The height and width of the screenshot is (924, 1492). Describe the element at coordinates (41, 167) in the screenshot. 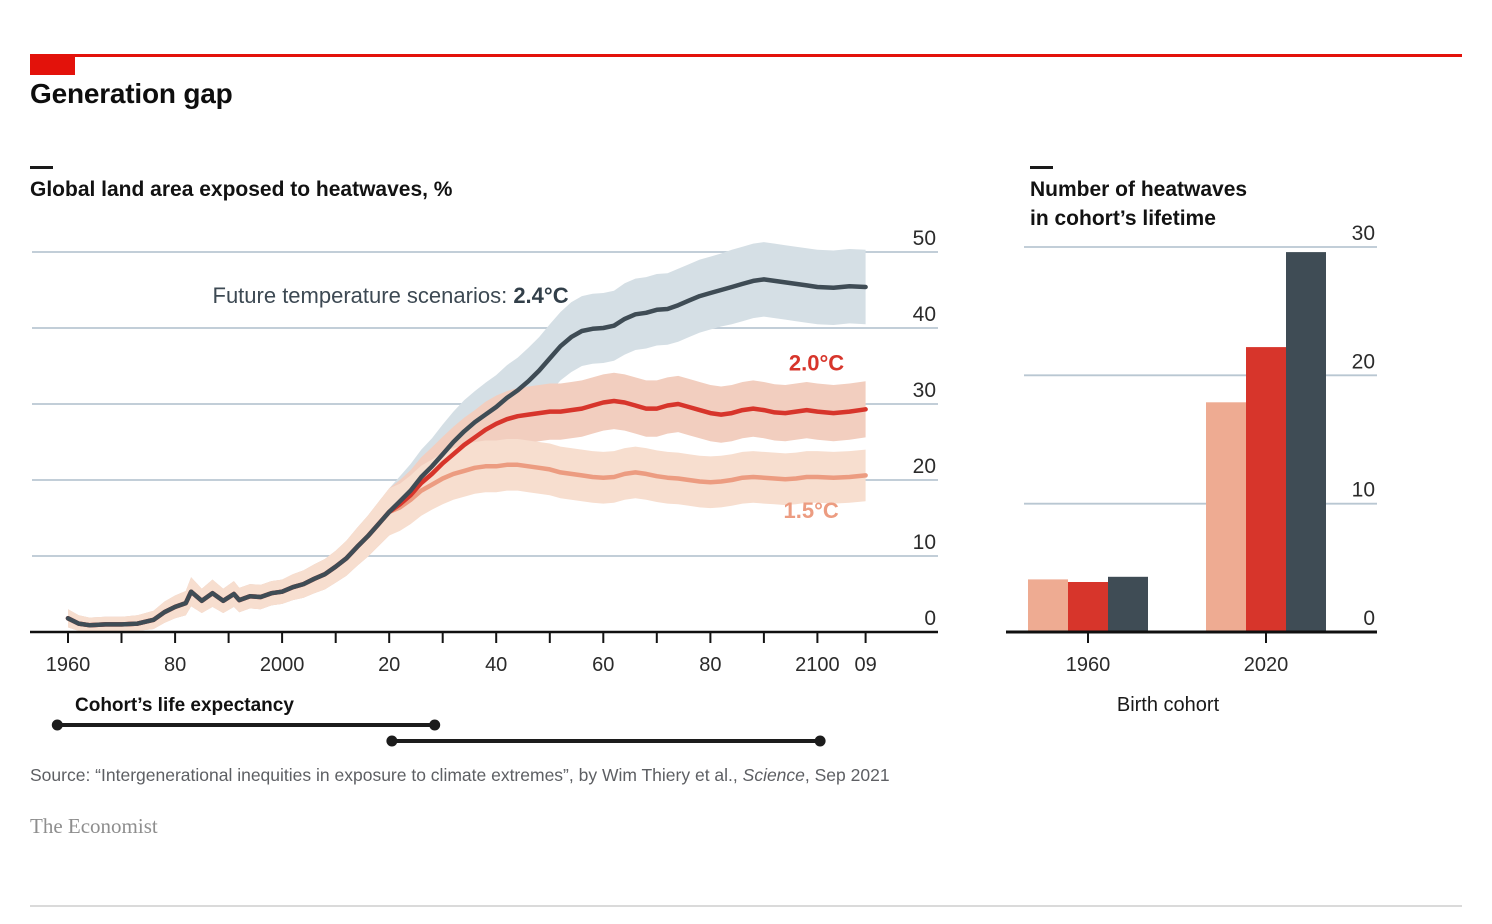

I see `left-chart-tick-mark` at that location.